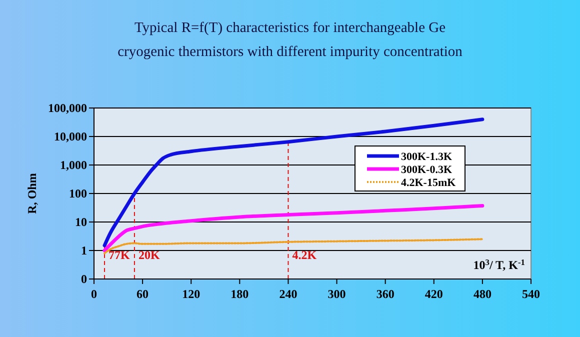 The height and width of the screenshot is (337, 580). Describe the element at coordinates (482, 294) in the screenshot. I see `x-tick-label: 480` at that location.